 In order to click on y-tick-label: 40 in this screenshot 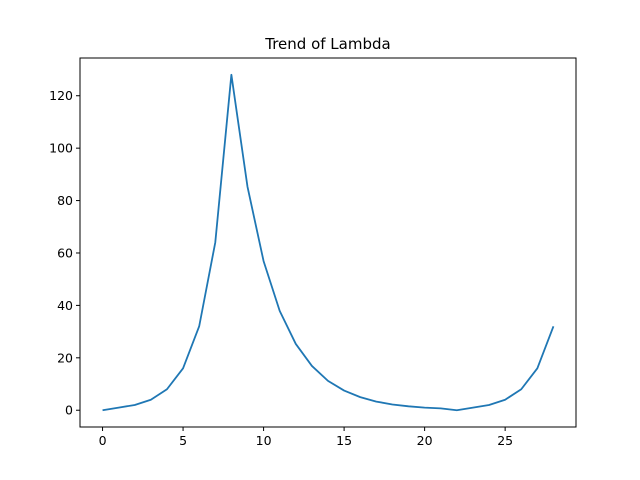, I will do `click(65, 305)`.